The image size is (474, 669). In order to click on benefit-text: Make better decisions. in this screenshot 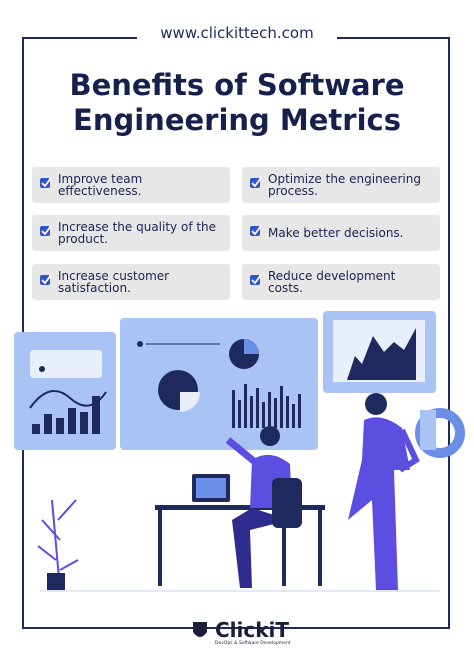, I will do `click(336, 233)`.